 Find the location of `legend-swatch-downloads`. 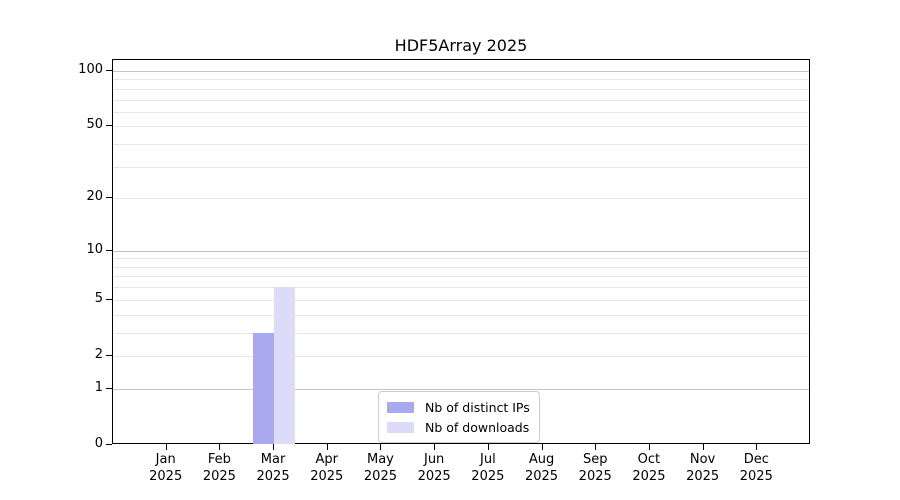

legend-swatch-downloads is located at coordinates (400, 427).